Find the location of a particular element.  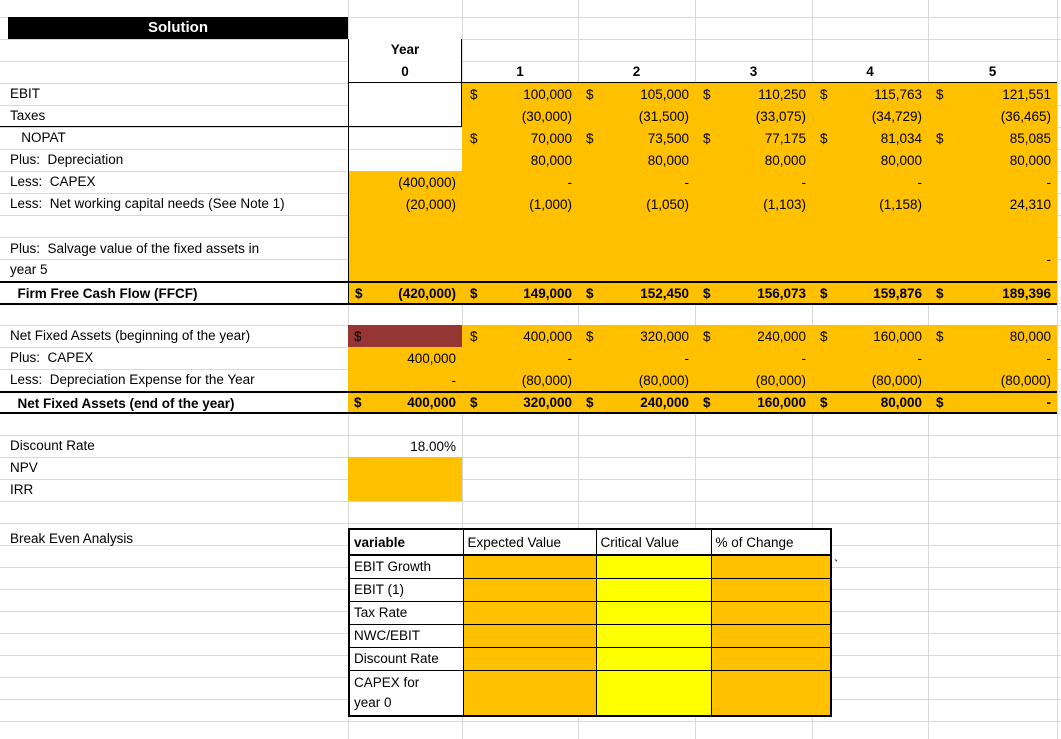

year-col-4: 4 is located at coordinates (870, 72).